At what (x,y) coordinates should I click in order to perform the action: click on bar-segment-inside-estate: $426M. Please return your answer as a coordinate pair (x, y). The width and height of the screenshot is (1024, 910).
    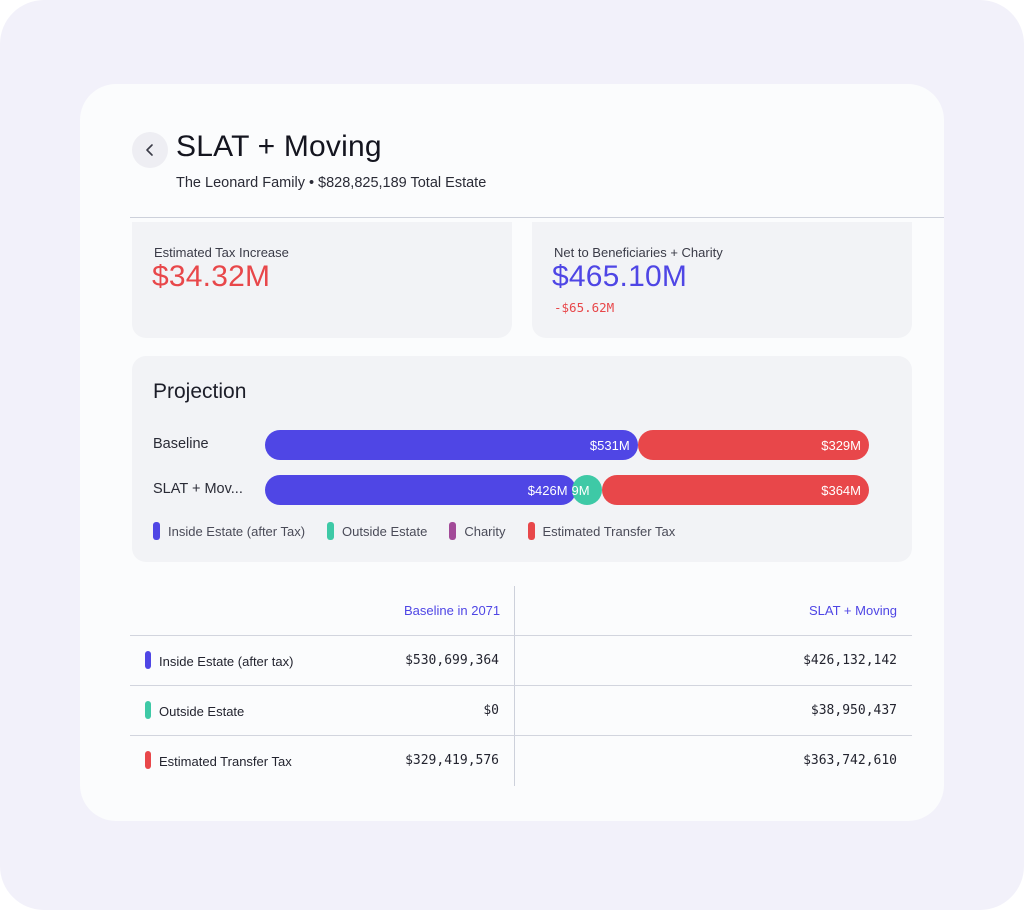
    Looking at the image, I should click on (420, 490).